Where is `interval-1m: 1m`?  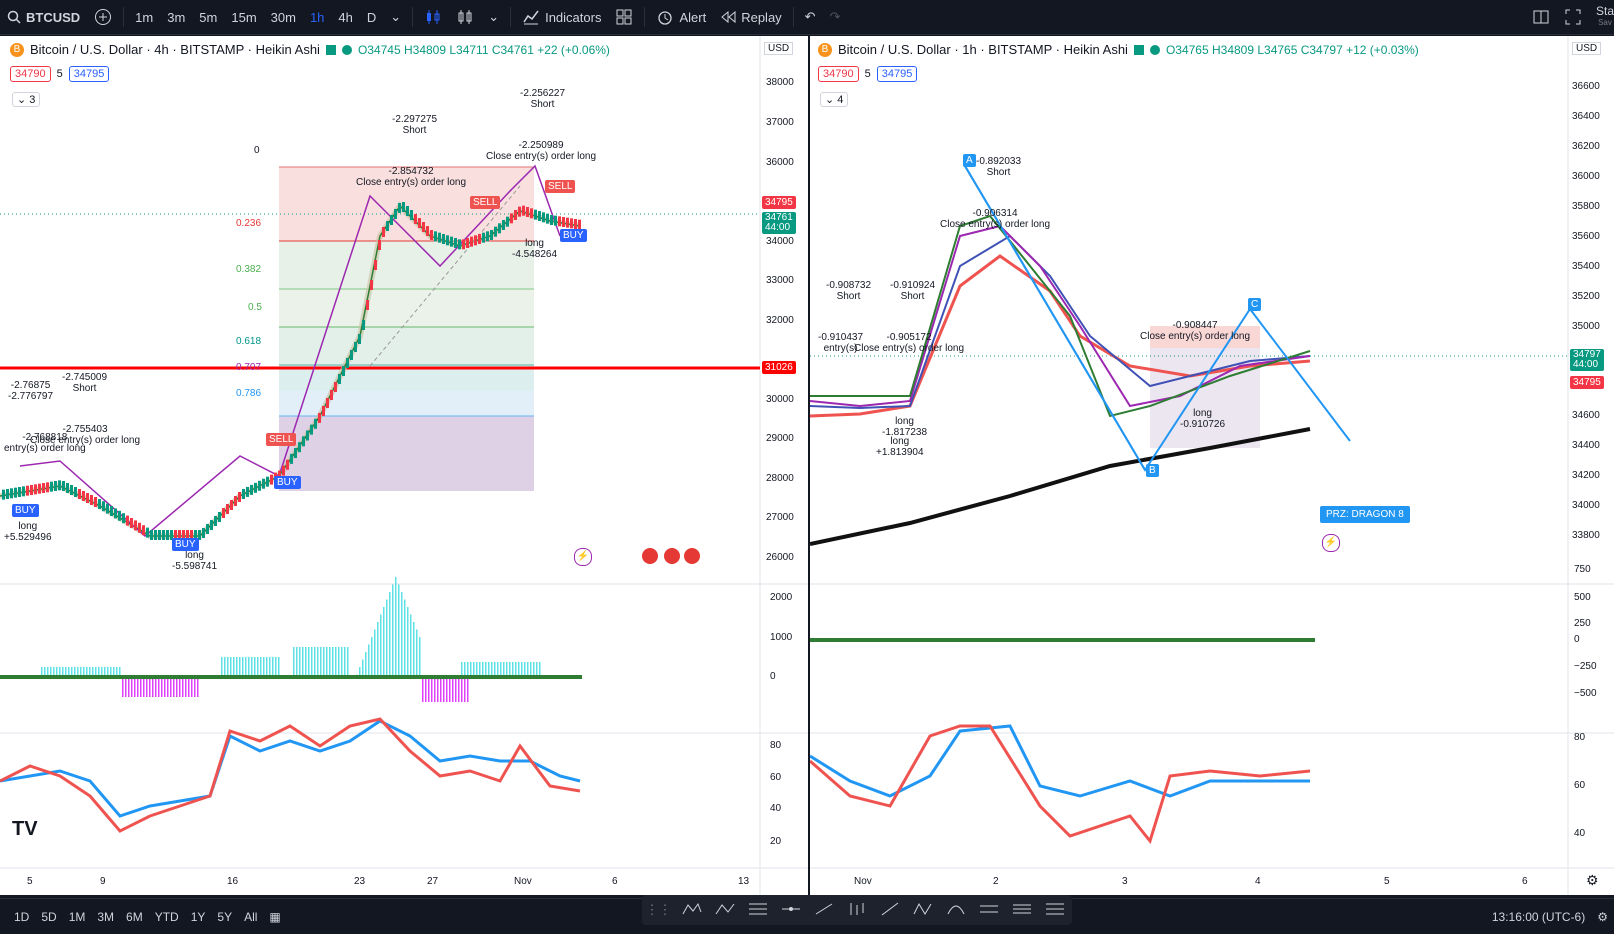 interval-1m: 1m is located at coordinates (144, 17).